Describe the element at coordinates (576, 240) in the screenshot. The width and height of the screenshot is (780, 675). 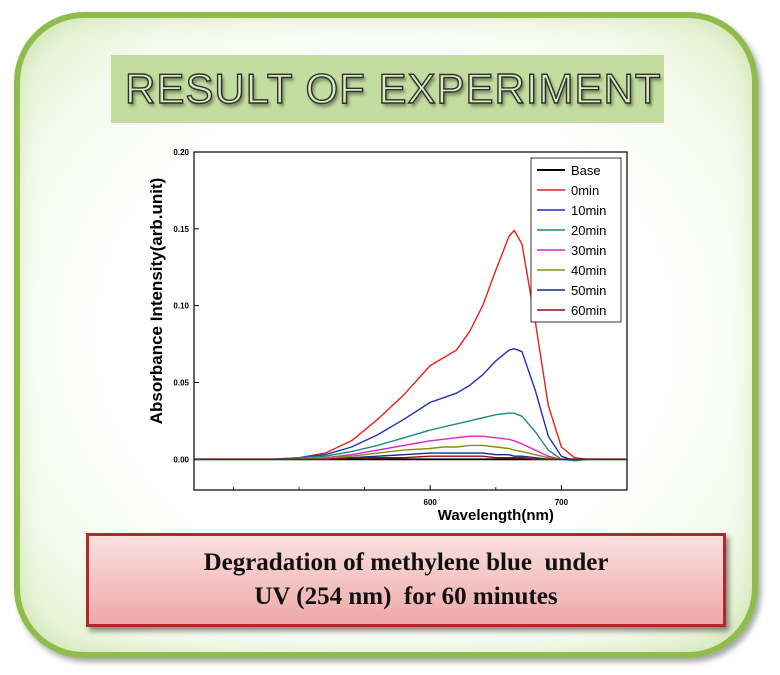
I see `legend-box` at that location.